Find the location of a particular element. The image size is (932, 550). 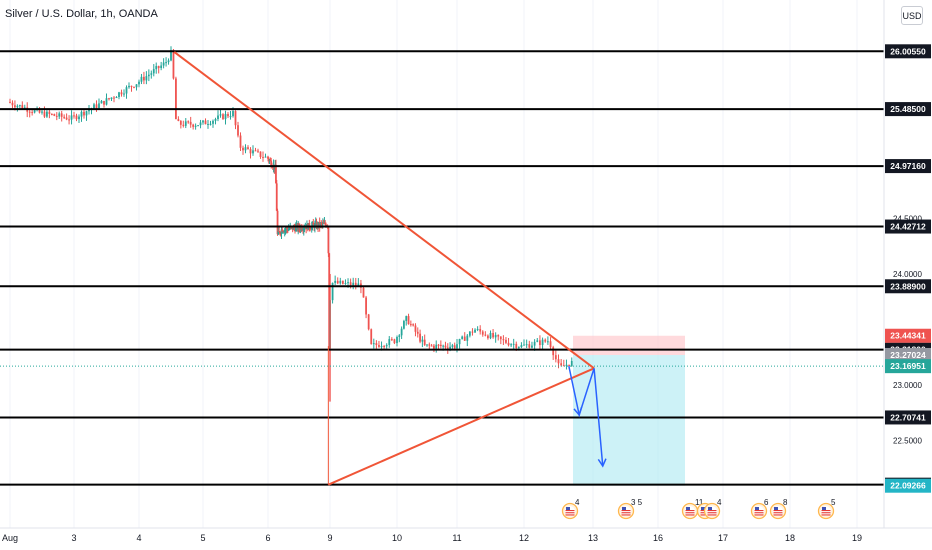

time-tick-label: 19 is located at coordinates (857, 538).